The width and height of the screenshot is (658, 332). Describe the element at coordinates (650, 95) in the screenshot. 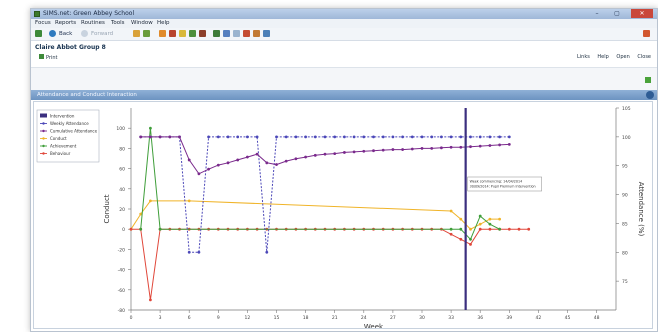

I see `collapse-icon` at that location.